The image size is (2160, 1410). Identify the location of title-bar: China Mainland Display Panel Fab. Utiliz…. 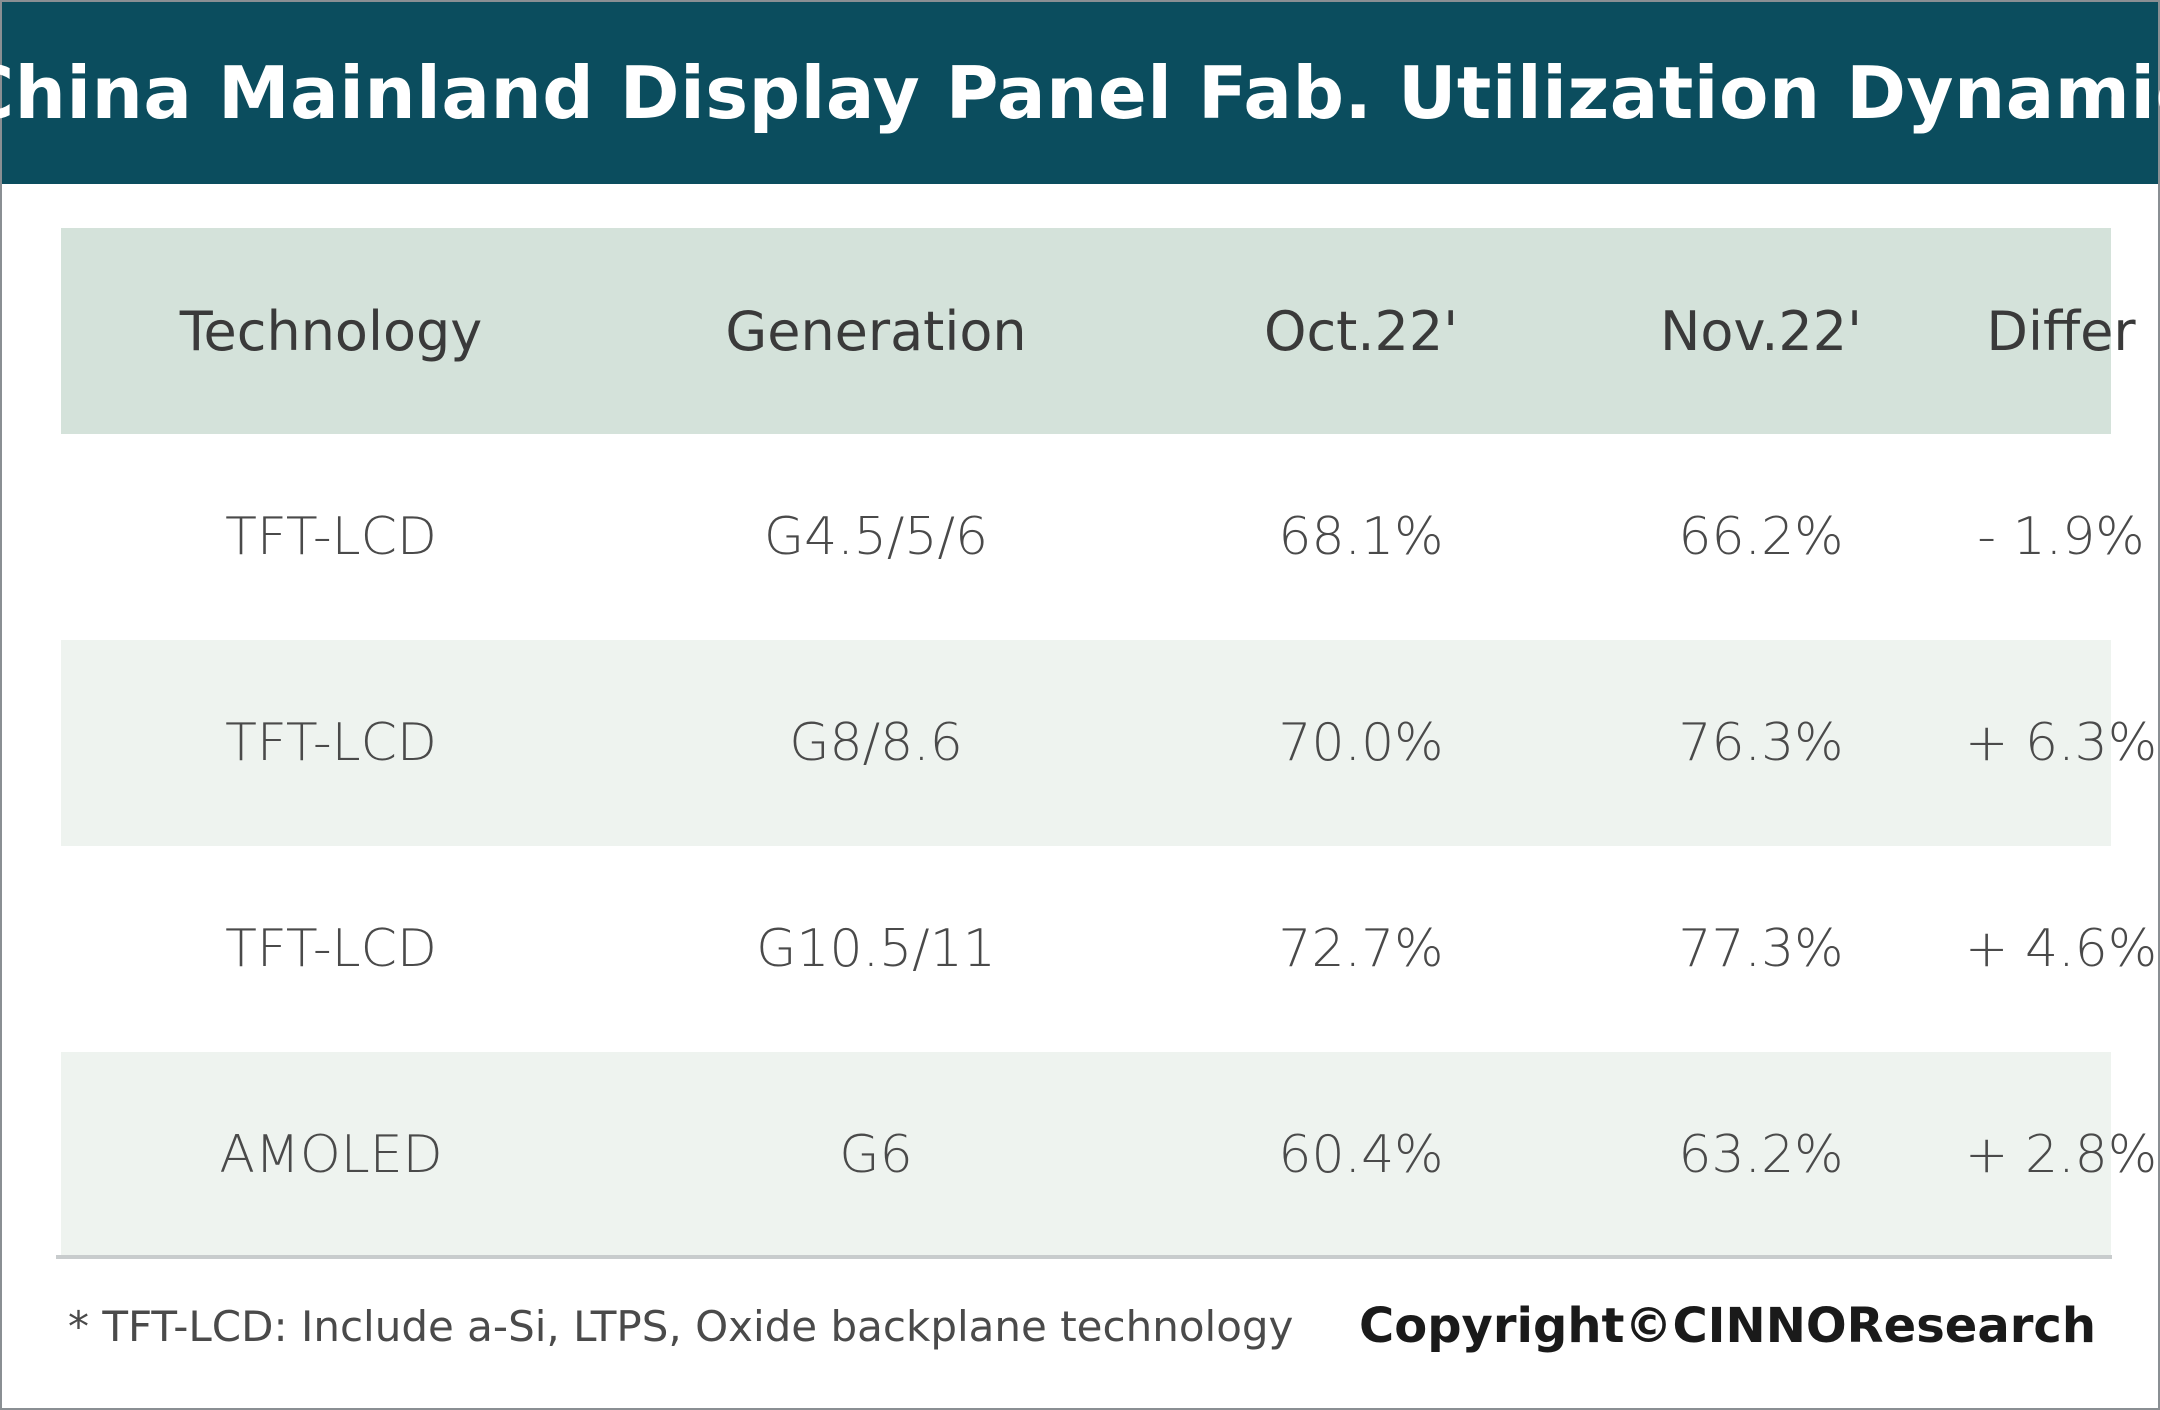
(1080, 93).